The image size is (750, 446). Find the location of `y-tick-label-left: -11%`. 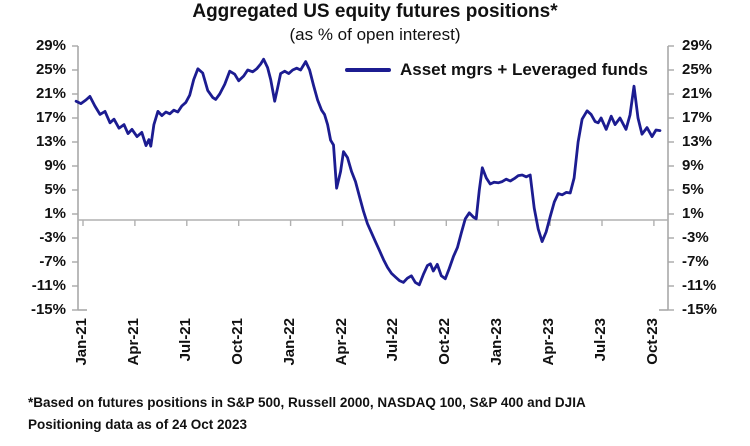

y-tick-label-left: -11% is located at coordinates (48, 285).